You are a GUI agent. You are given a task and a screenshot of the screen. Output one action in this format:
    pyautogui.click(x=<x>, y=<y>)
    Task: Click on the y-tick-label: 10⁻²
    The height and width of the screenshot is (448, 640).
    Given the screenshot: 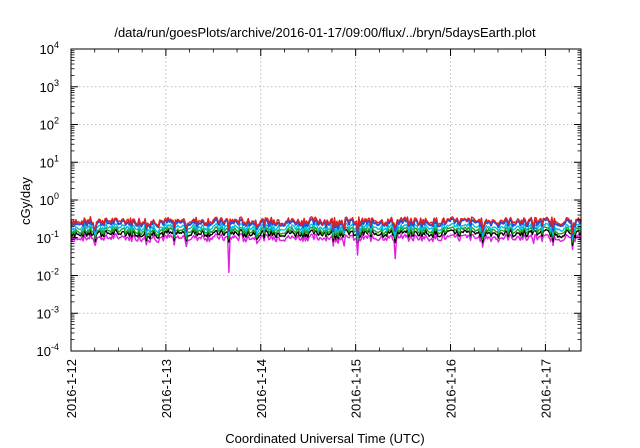 What is the action you would take?
    pyautogui.click(x=48, y=275)
    